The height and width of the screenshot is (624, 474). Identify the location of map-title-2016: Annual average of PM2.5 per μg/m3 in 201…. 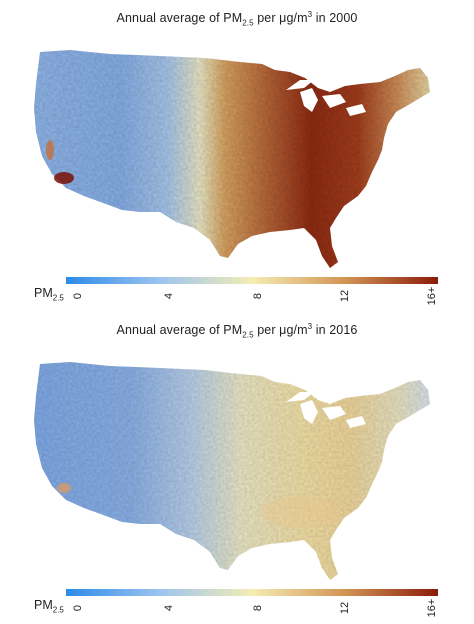
(237, 331).